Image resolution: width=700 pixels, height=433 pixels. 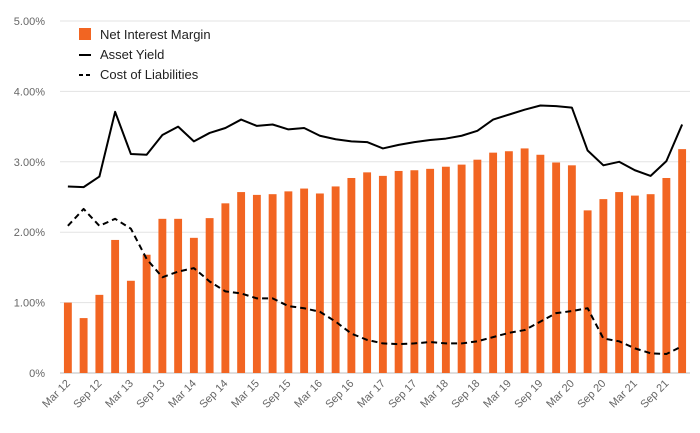 I want to click on x-tick-label: Sep 12, so click(x=87, y=394).